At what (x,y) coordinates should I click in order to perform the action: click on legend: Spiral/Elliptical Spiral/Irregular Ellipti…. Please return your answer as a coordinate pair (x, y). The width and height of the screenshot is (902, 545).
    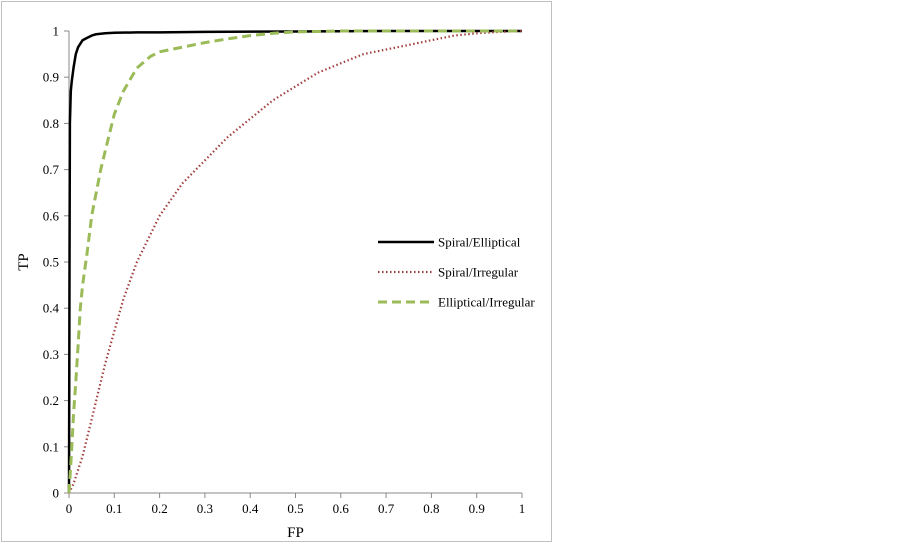
    Looking at the image, I should click on (456, 272).